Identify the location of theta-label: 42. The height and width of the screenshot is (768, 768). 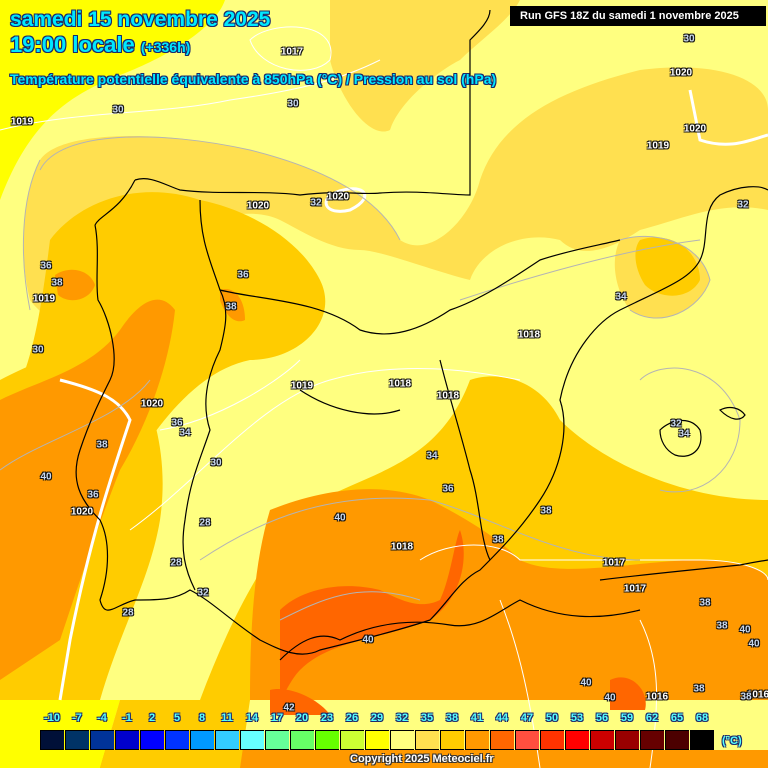
(289, 708).